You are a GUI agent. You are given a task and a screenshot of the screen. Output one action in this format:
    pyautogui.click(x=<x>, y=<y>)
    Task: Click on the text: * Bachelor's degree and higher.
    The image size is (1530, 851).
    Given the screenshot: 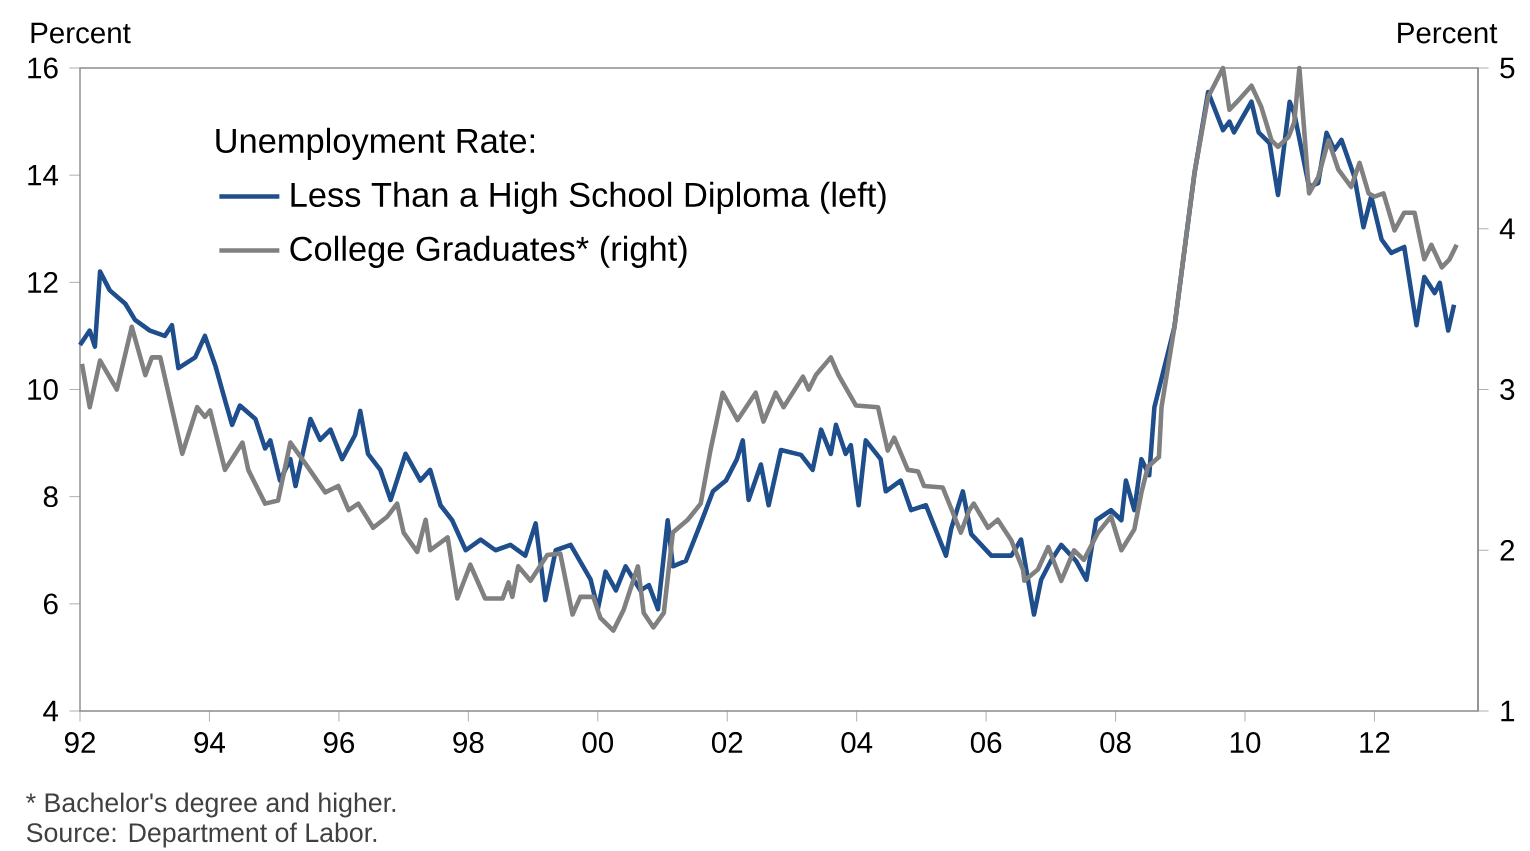 What is the action you would take?
    pyautogui.click(x=211, y=805)
    